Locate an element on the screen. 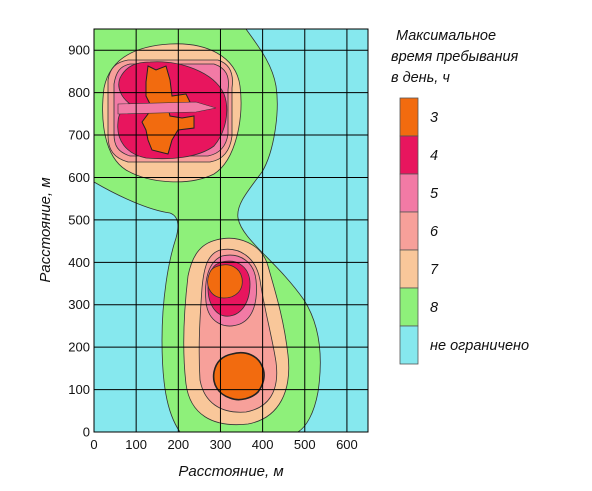 This screenshot has width=592, height=491. y-tick-label: 900 is located at coordinates (79, 50).